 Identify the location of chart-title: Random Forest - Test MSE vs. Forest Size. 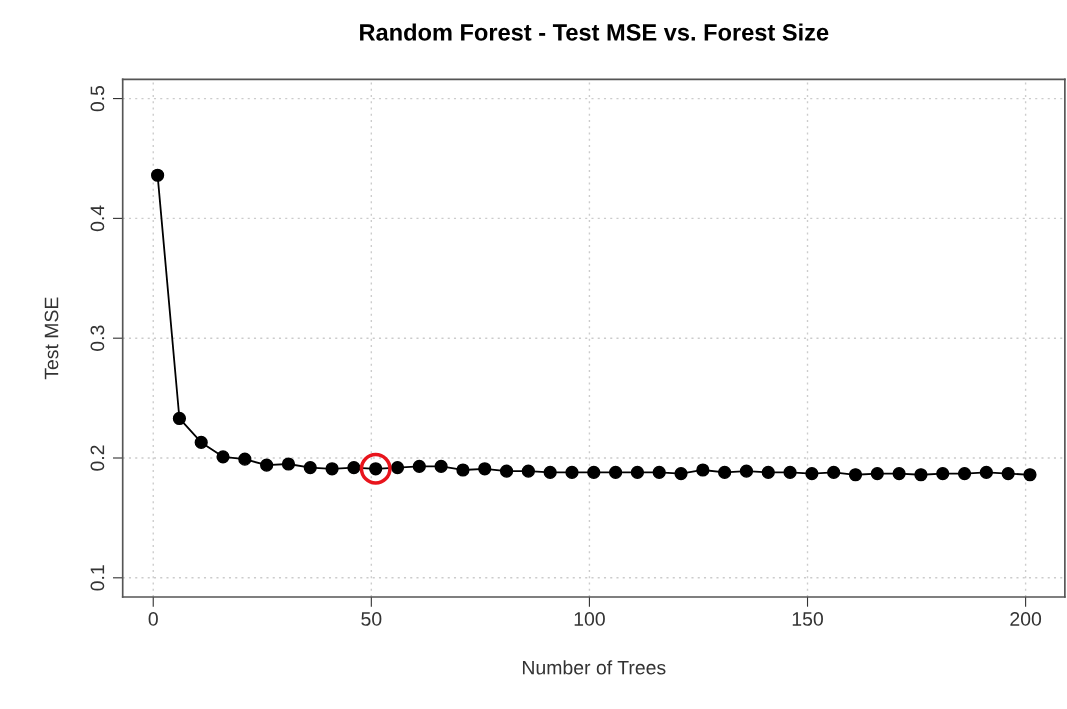
(594, 32).